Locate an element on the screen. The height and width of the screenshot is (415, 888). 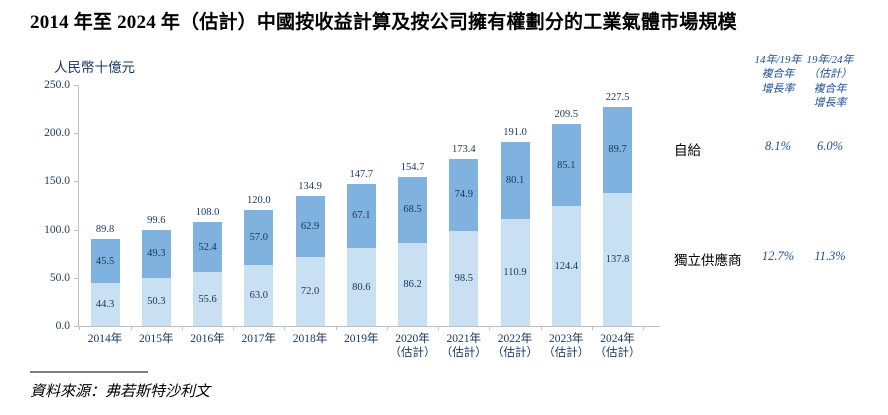
bar-segment-independent: 63.0 is located at coordinates (259, 295).